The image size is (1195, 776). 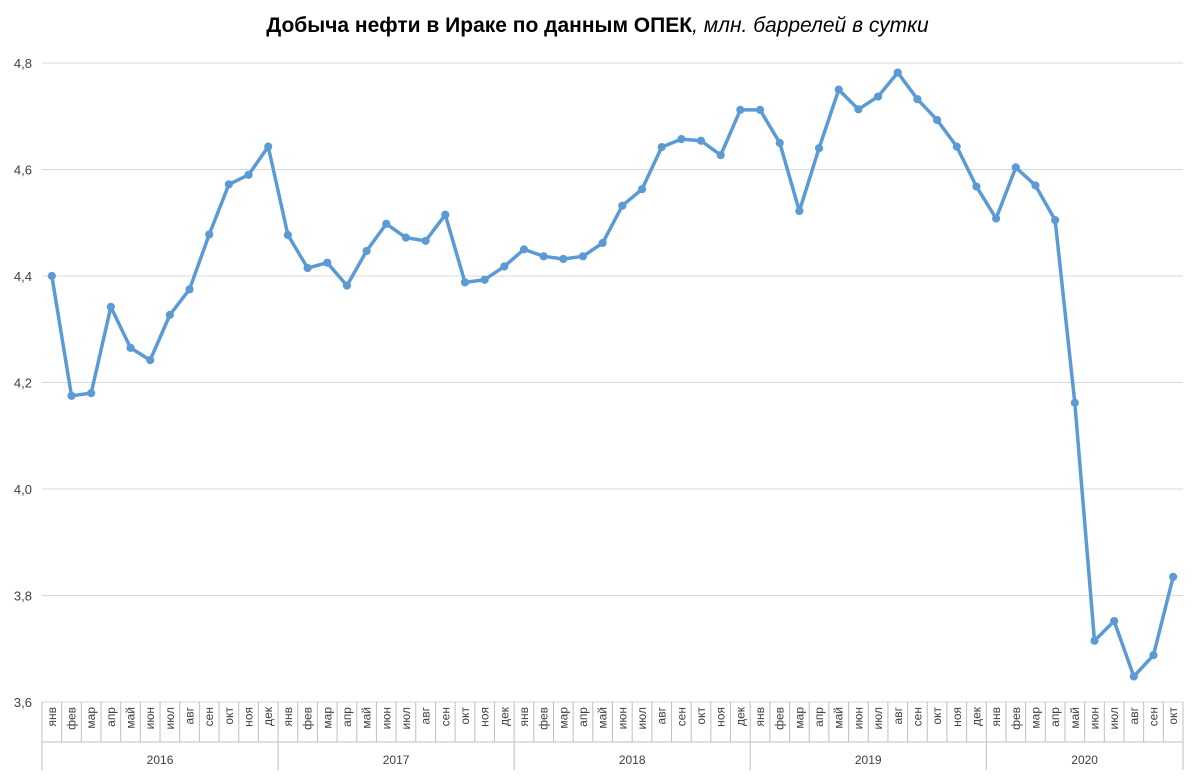 What do you see at coordinates (23, 596) in the screenshot?
I see `y-tick-label: 3,8` at bounding box center [23, 596].